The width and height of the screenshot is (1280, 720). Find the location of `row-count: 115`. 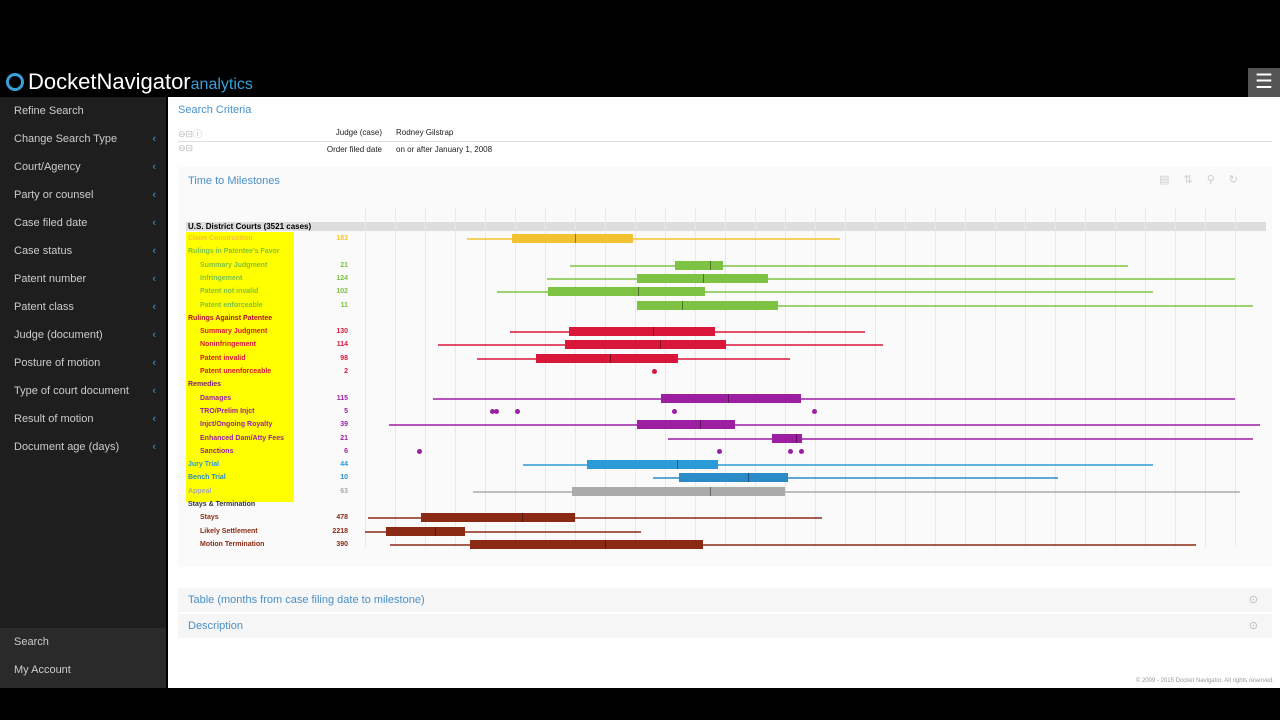

row-count: 115 is located at coordinates (342, 398).